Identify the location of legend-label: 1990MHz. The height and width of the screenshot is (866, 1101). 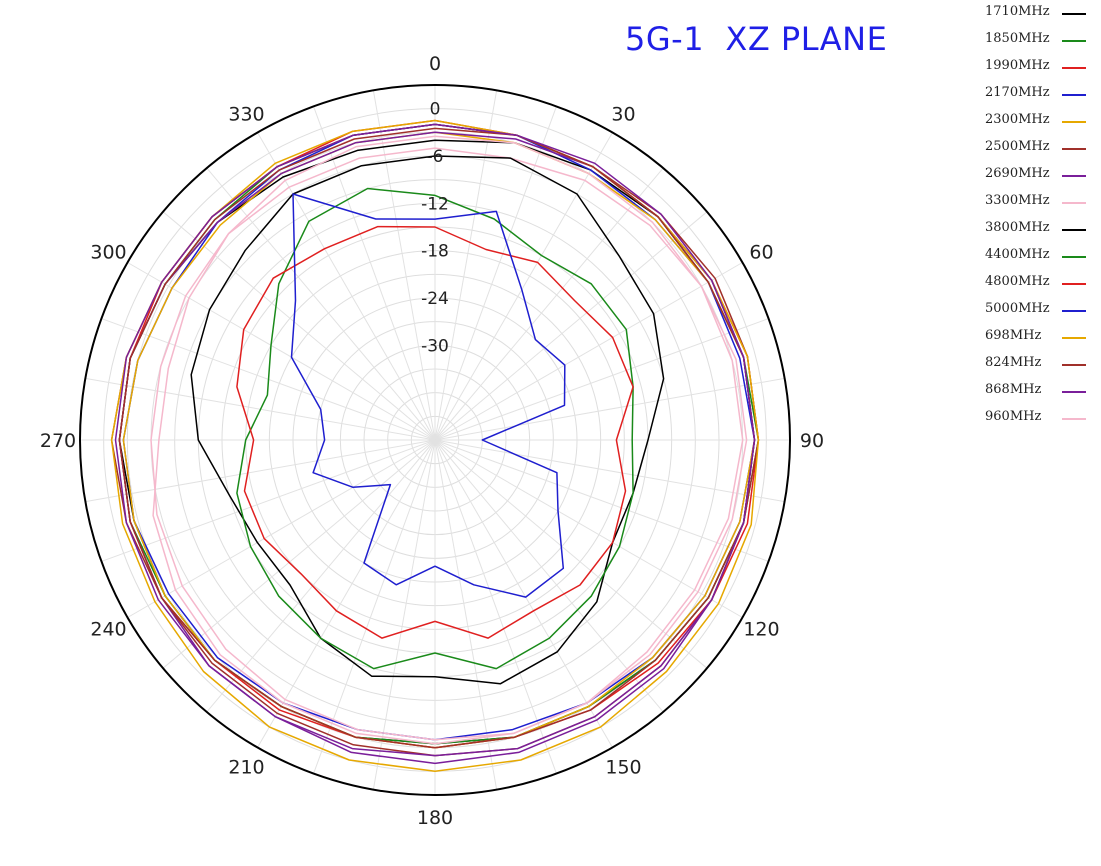
(1017, 65).